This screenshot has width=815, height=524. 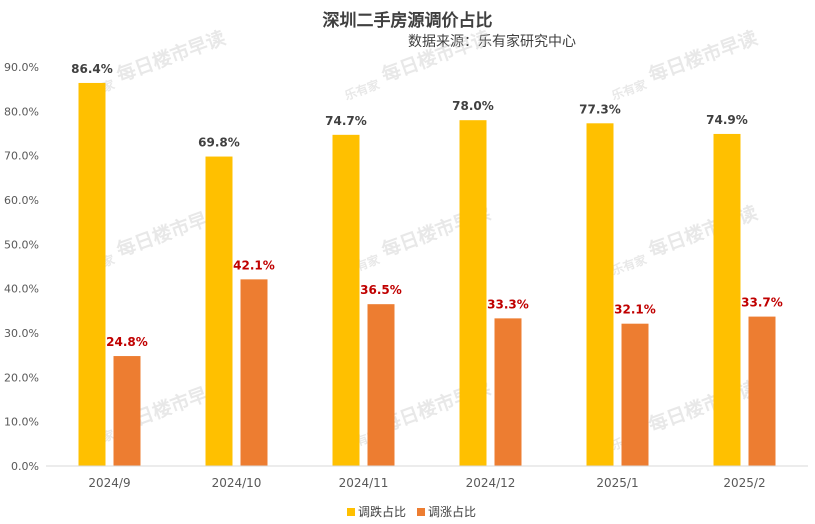 What do you see at coordinates (21, 67) in the screenshot?
I see `y-tick-label: 90.0%` at bounding box center [21, 67].